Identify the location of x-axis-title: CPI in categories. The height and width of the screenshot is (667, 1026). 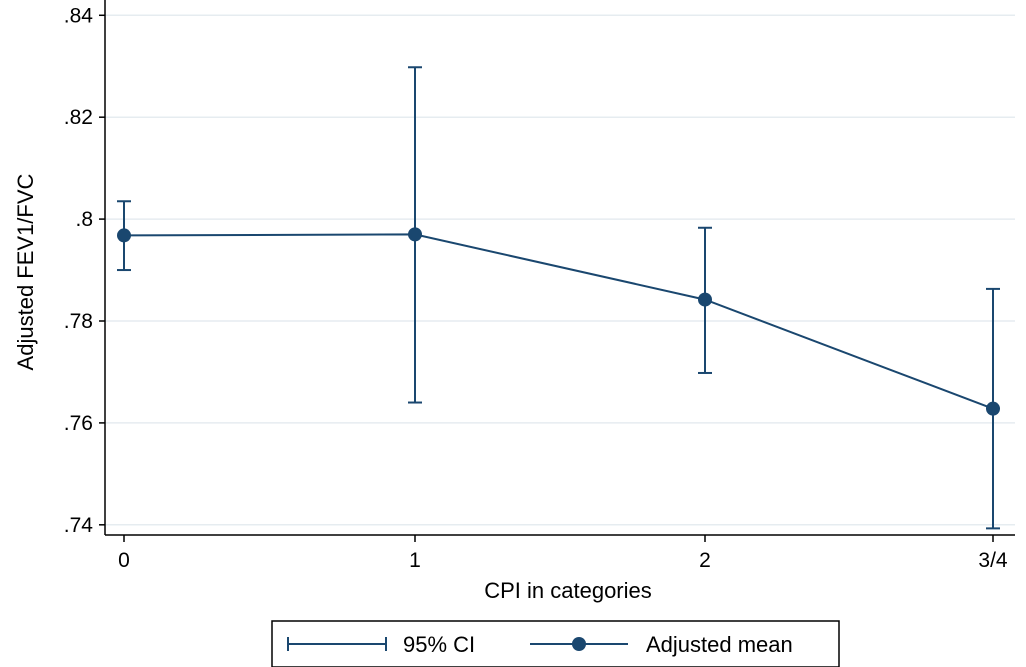
(568, 590).